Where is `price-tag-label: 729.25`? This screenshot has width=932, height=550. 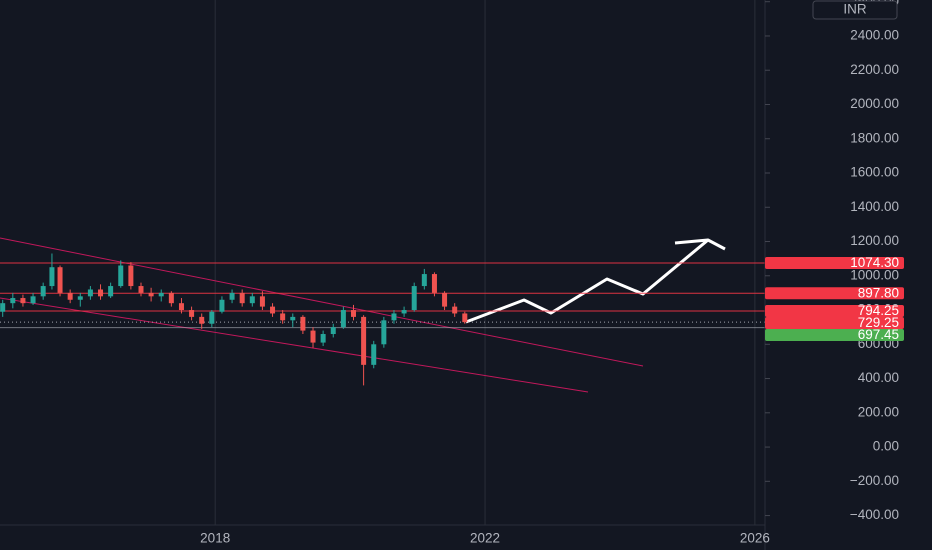 price-tag-label: 729.25 is located at coordinates (878, 322).